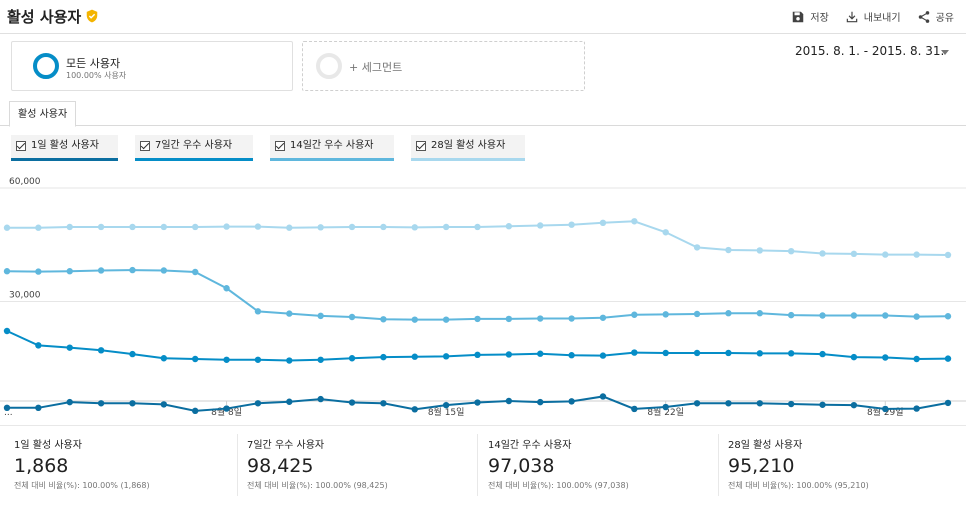 The image size is (966, 506). What do you see at coordinates (819, 18) in the screenshot?
I see `save-label: 저장` at bounding box center [819, 18].